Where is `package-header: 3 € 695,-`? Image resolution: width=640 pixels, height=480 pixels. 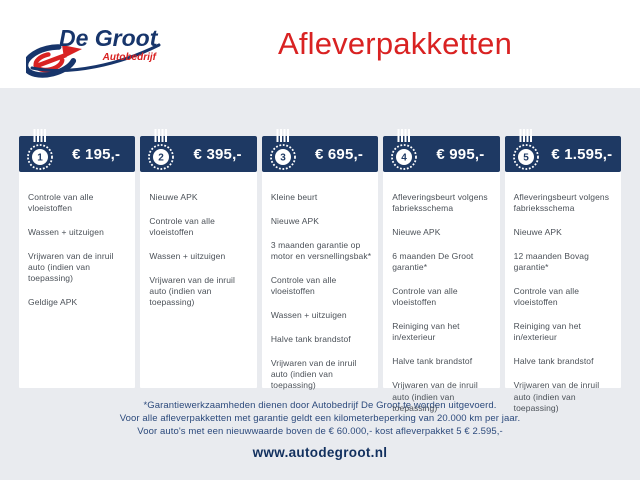 package-header: 3 € 695,- is located at coordinates (320, 150).